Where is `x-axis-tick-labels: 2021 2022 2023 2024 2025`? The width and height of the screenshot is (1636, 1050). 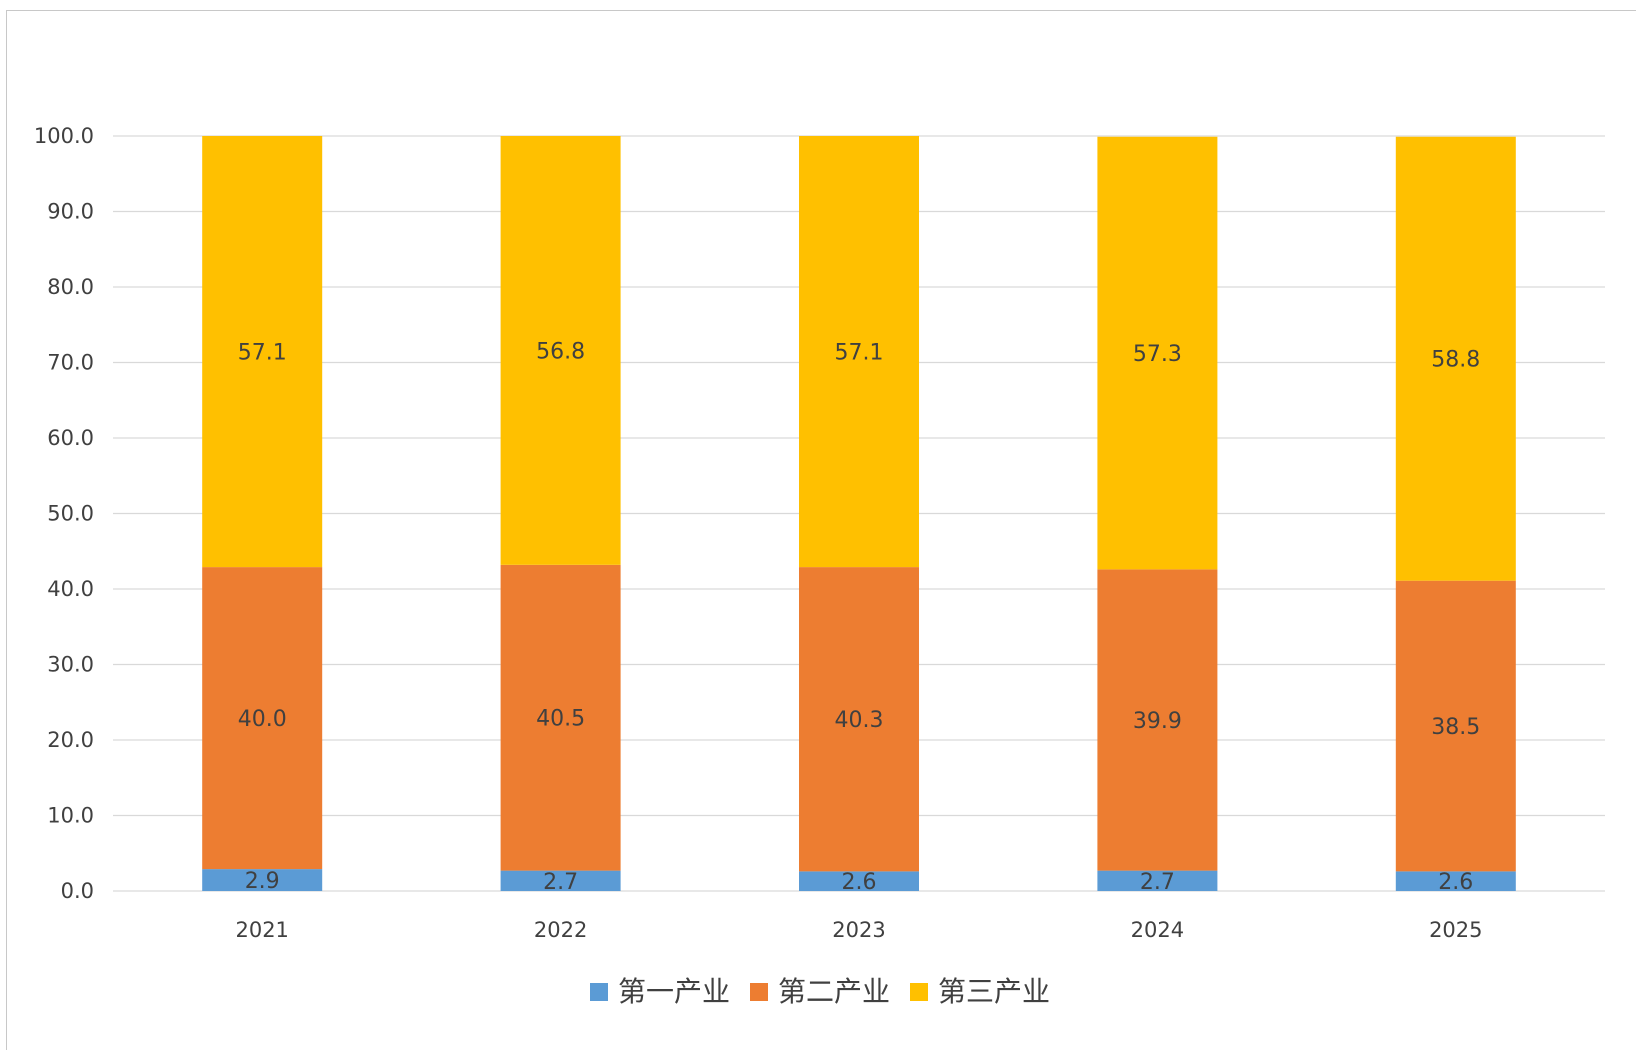
x-axis-tick-labels: 2021 2022 2023 2024 2025 is located at coordinates (858, 930).